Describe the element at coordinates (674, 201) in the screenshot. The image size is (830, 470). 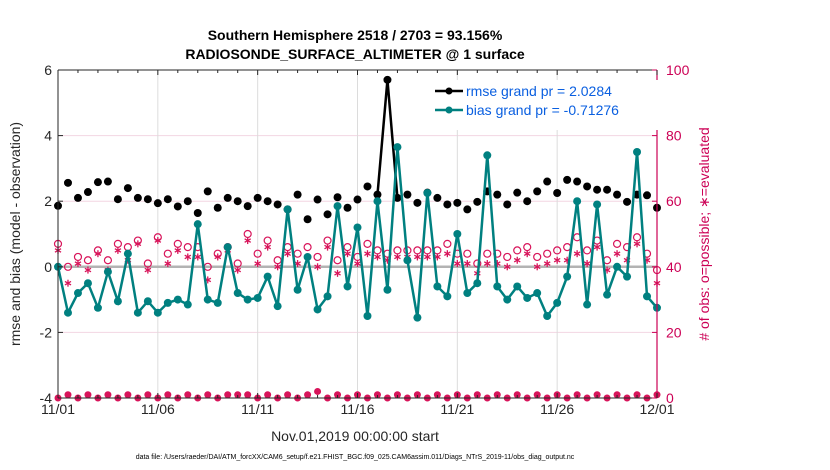
I see `y-right-tick-label: 60` at that location.